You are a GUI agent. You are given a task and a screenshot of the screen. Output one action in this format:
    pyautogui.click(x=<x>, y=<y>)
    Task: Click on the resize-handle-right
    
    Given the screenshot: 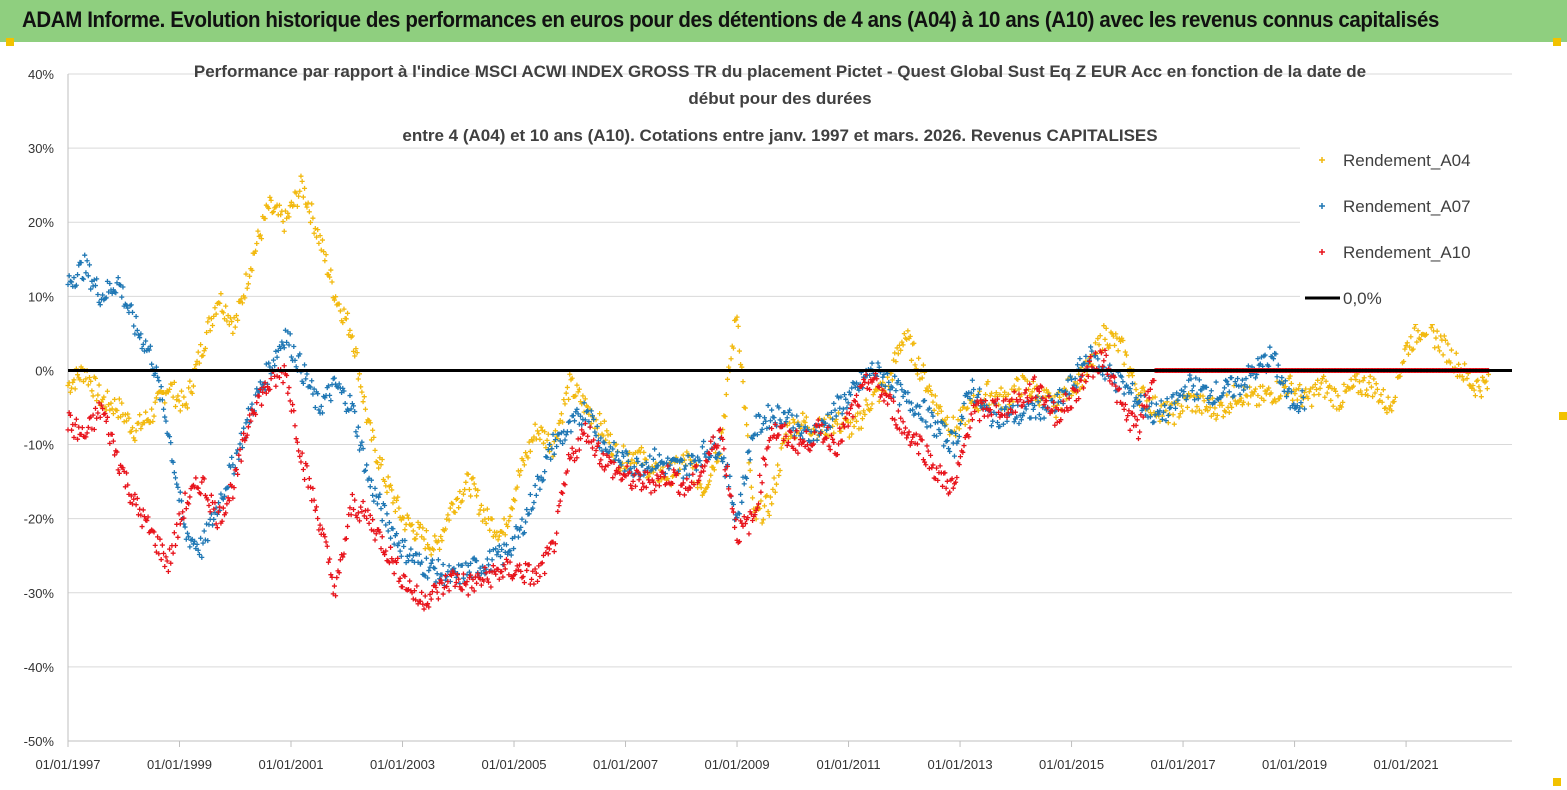 What is the action you would take?
    pyautogui.click(x=1563, y=416)
    